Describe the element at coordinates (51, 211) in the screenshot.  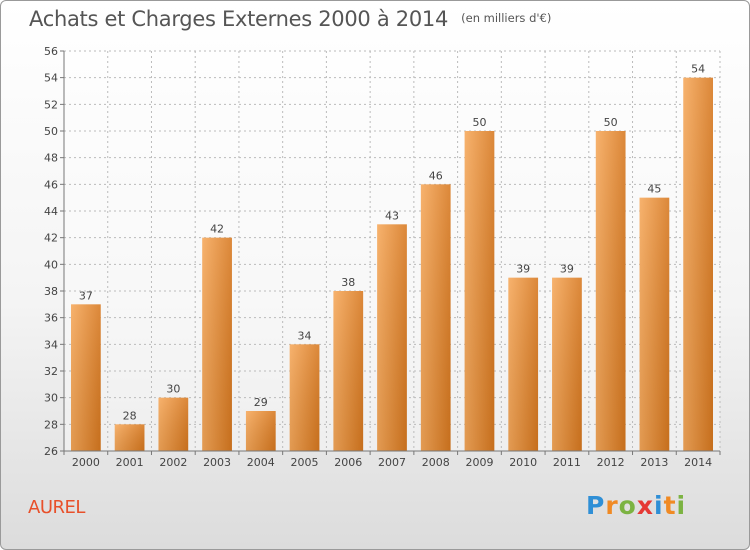
I see `y-tick-label: 44` at that location.